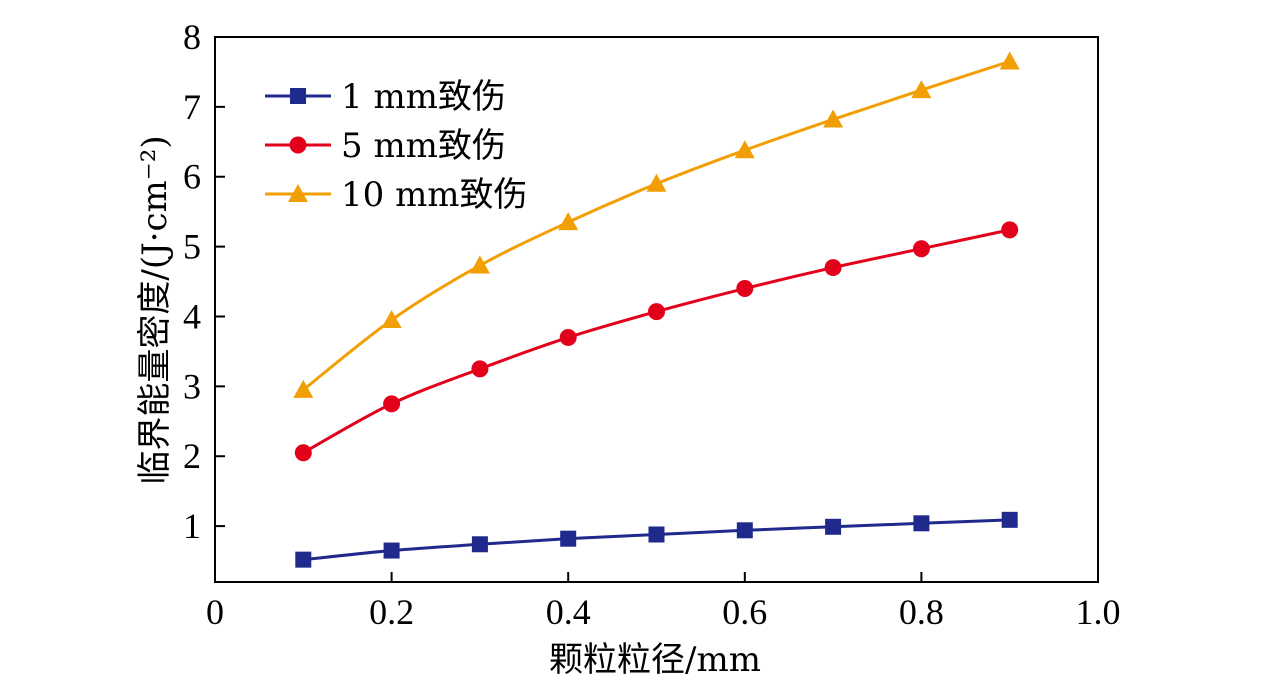 The width and height of the screenshot is (1276, 690). What do you see at coordinates (192, 456) in the screenshot?
I see `y-tick-label: 2` at bounding box center [192, 456].